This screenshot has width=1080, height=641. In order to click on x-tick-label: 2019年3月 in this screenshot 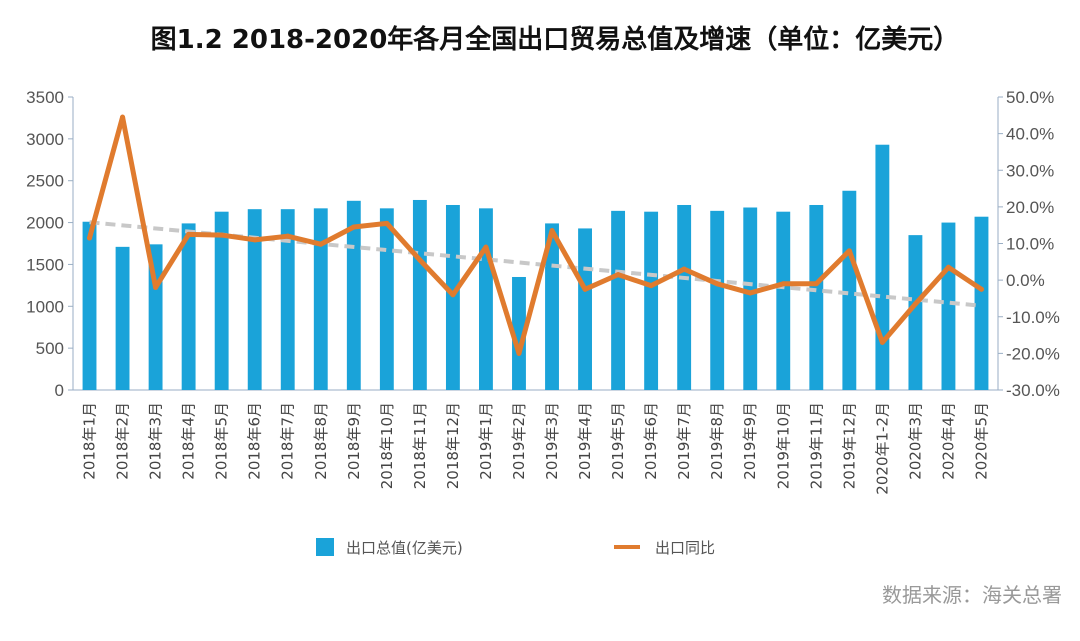, I will do `click(552, 441)`.